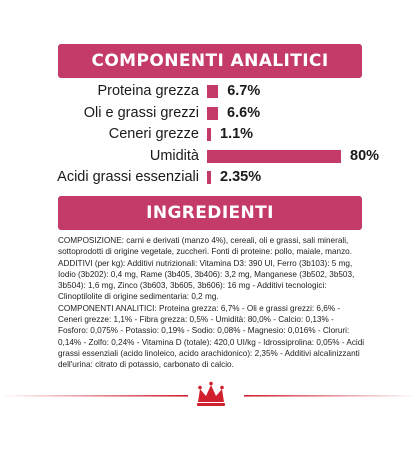 The image size is (416, 453). What do you see at coordinates (211, 393) in the screenshot?
I see `crown-icon` at bounding box center [211, 393].